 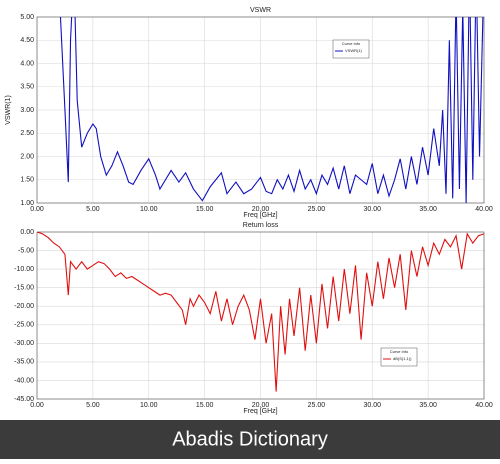 What do you see at coordinates (261, 225) in the screenshot?
I see `chart-title: Return loss` at bounding box center [261, 225].